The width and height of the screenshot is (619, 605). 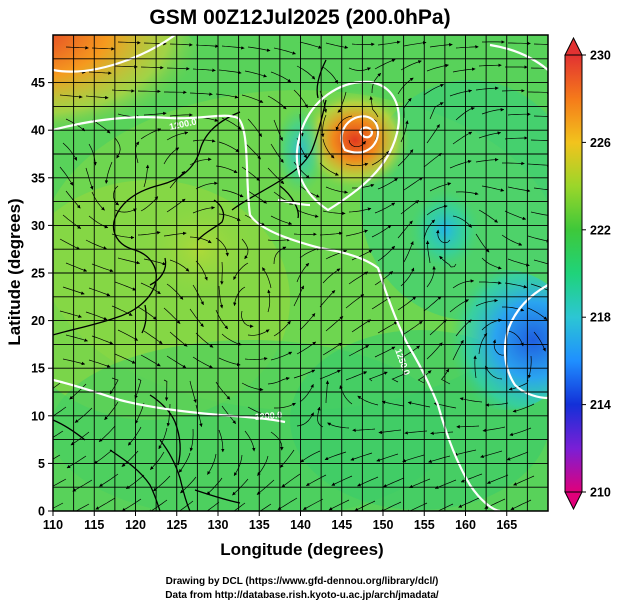 I want to click on x-axis-ticks: 110 115 120 125 130 135 140 145 150 155 160 165, so click(x=280, y=521).